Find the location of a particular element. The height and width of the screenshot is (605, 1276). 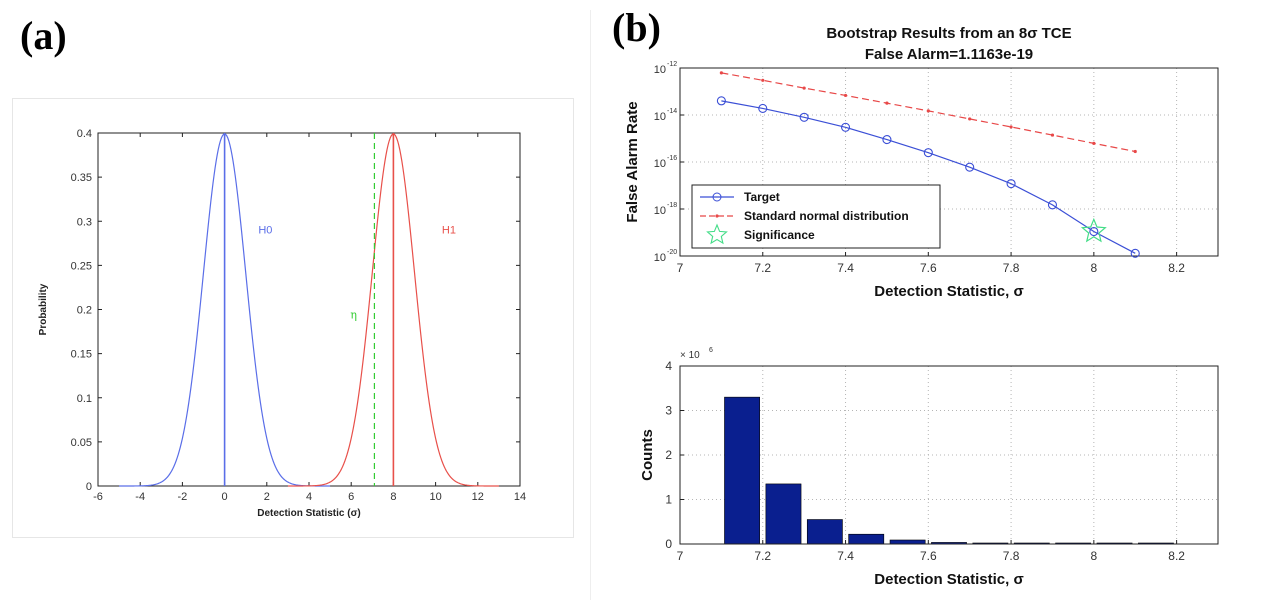

series-h1-label: H1 is located at coordinates (449, 230).